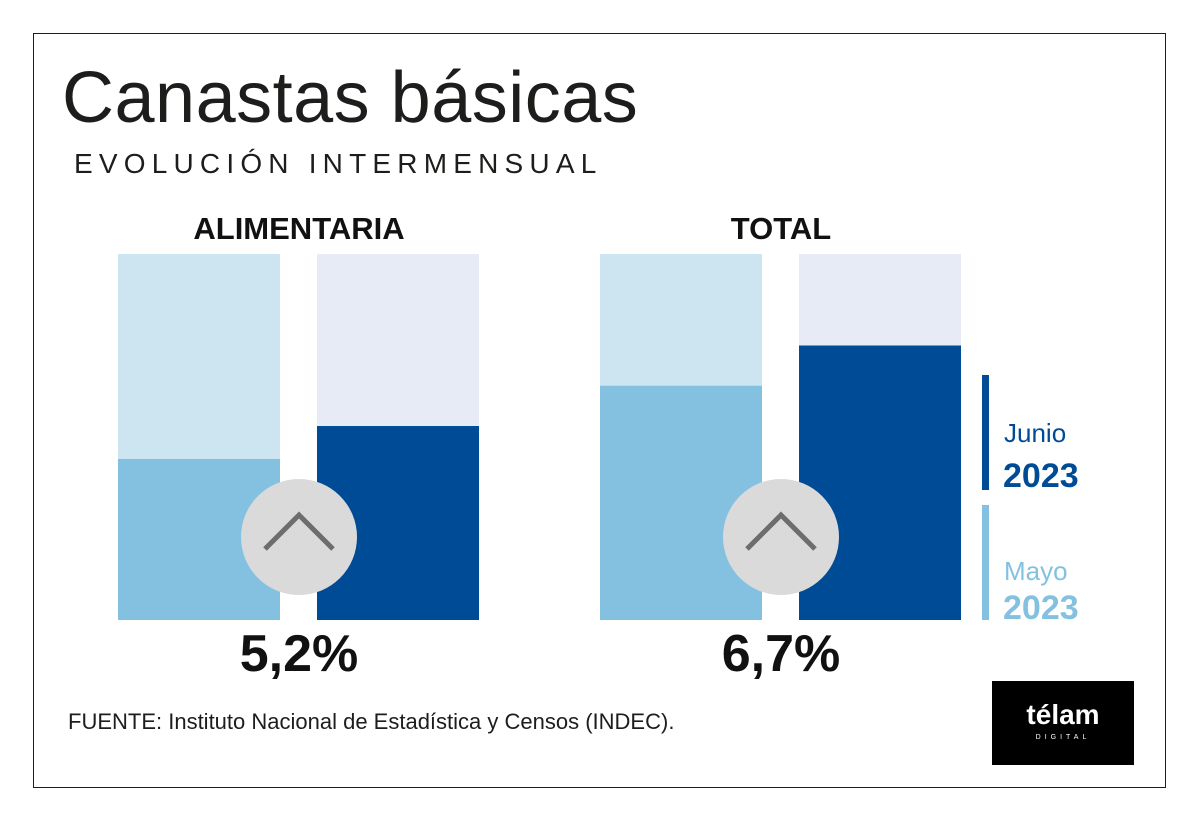 This screenshot has height=822, width=1200. I want to click on legend-swatch-mayo, so click(985, 562).